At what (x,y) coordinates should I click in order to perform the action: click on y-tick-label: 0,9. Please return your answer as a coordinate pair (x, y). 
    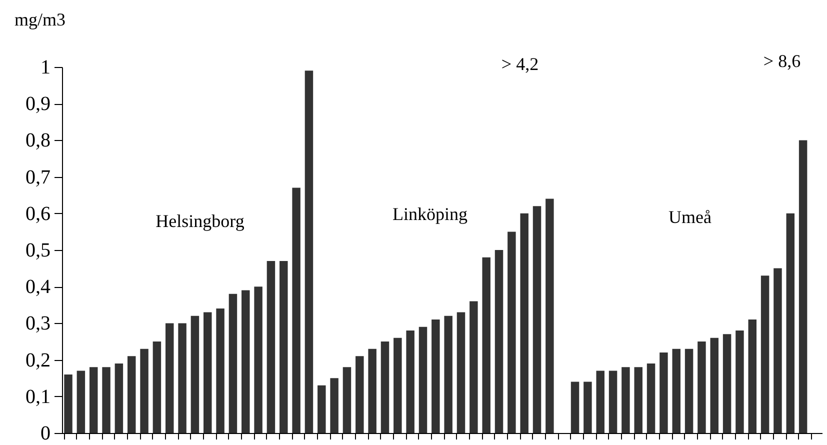
    Looking at the image, I should click on (38, 104).